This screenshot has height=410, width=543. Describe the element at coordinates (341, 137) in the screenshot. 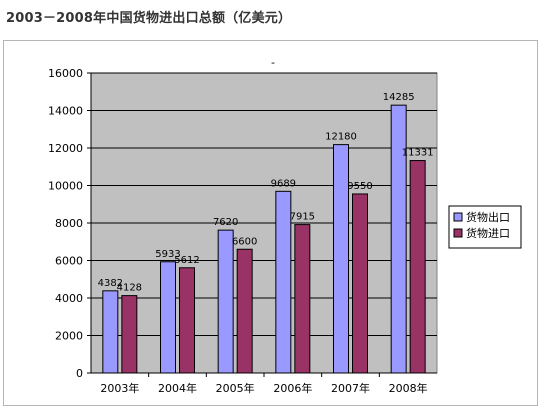

I see `data-label: 12180` at that location.